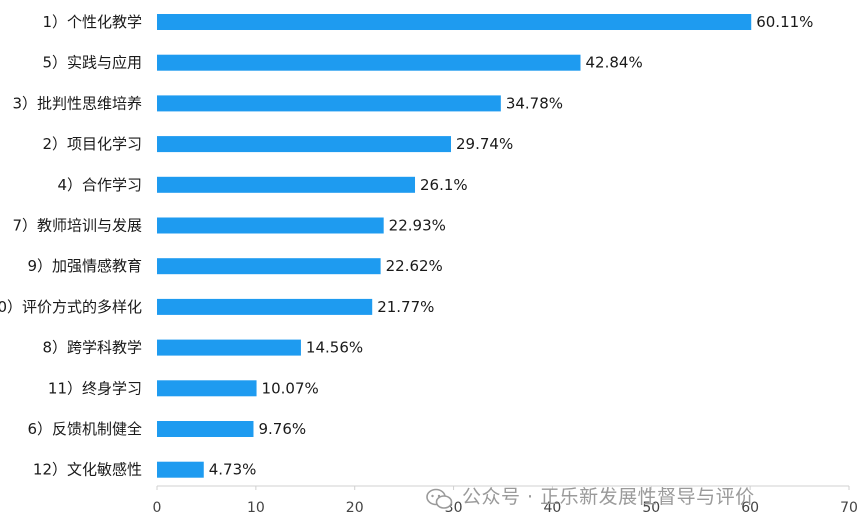 The height and width of the screenshot is (532, 865). I want to click on value-label: 4.73%, so click(233, 470).